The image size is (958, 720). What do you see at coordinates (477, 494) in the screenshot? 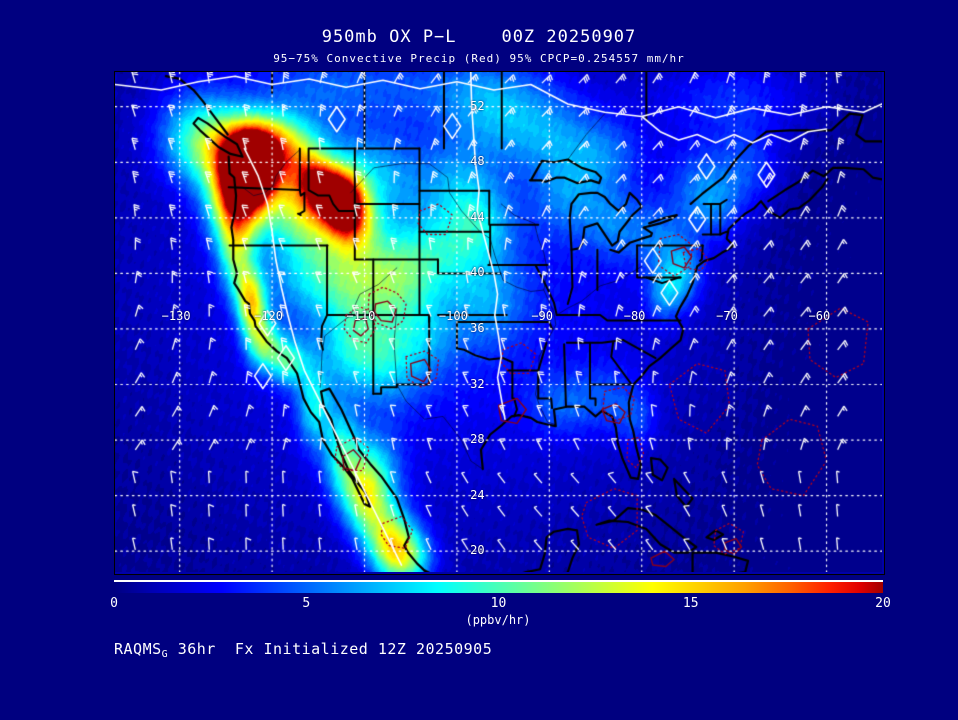
I see `lat-label-24: 24` at bounding box center [477, 494].